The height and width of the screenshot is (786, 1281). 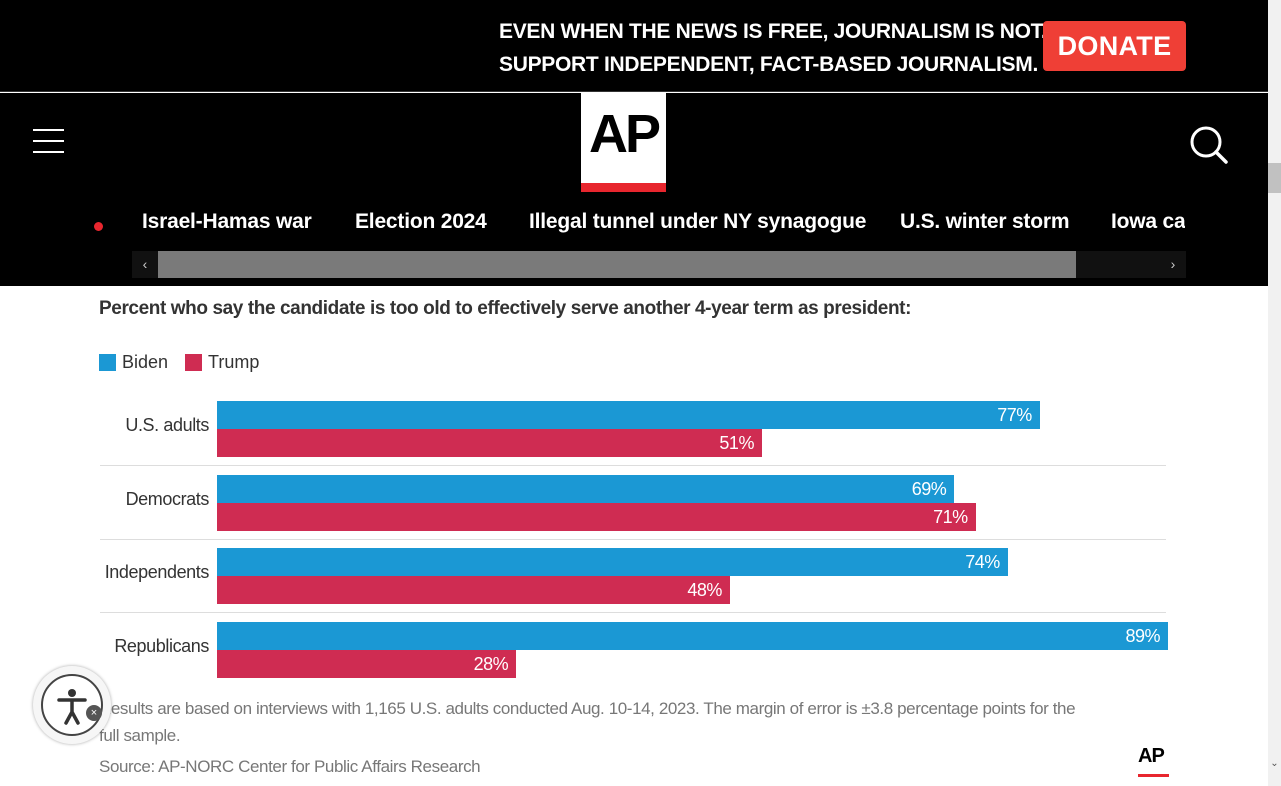 What do you see at coordinates (367, 664) in the screenshot?
I see `bar-trump: 28%` at bounding box center [367, 664].